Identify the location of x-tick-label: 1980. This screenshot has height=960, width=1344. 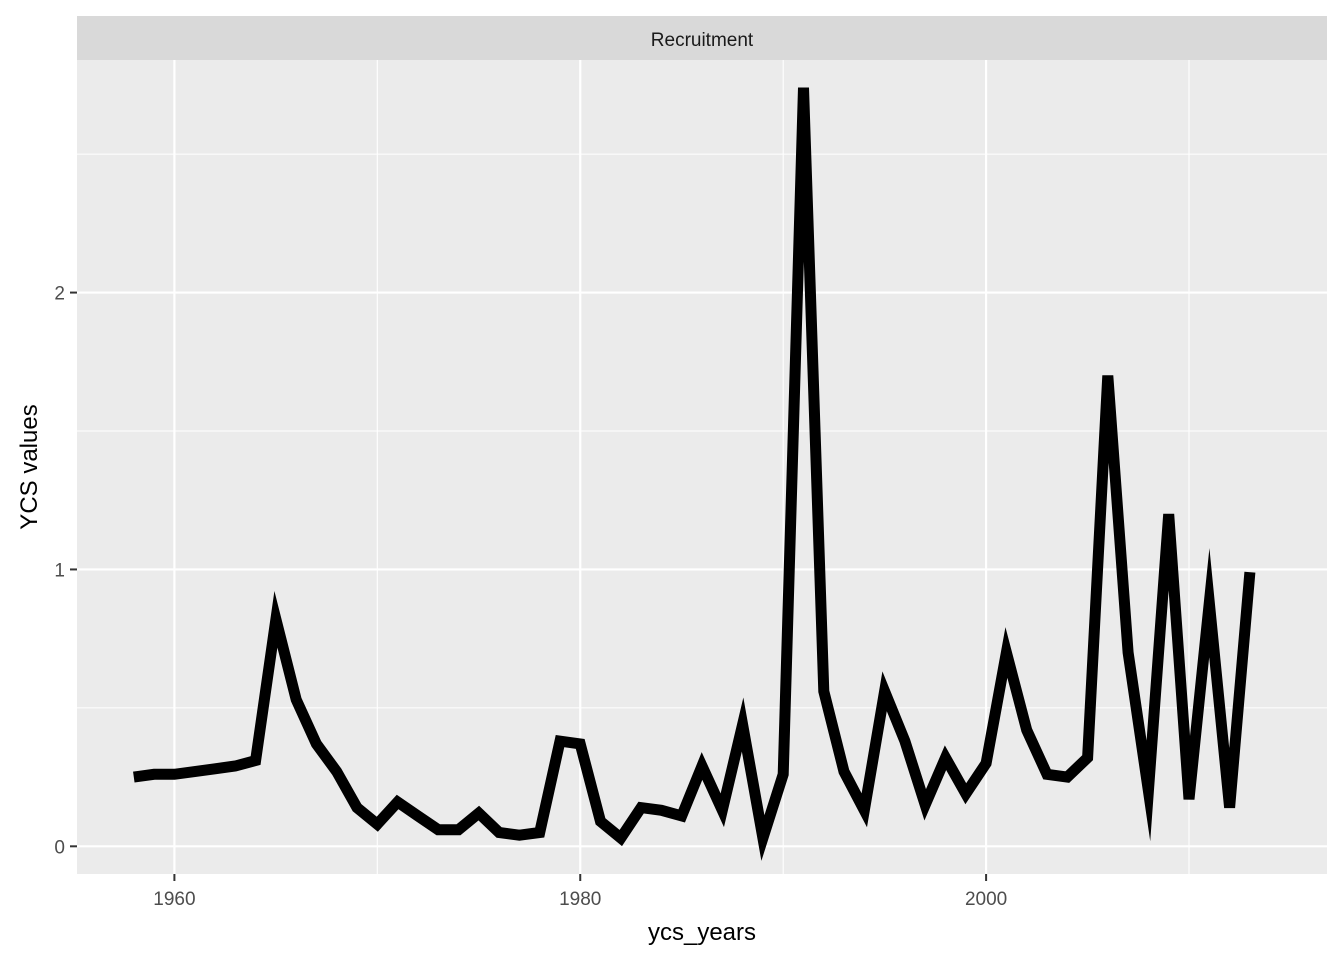
(580, 899).